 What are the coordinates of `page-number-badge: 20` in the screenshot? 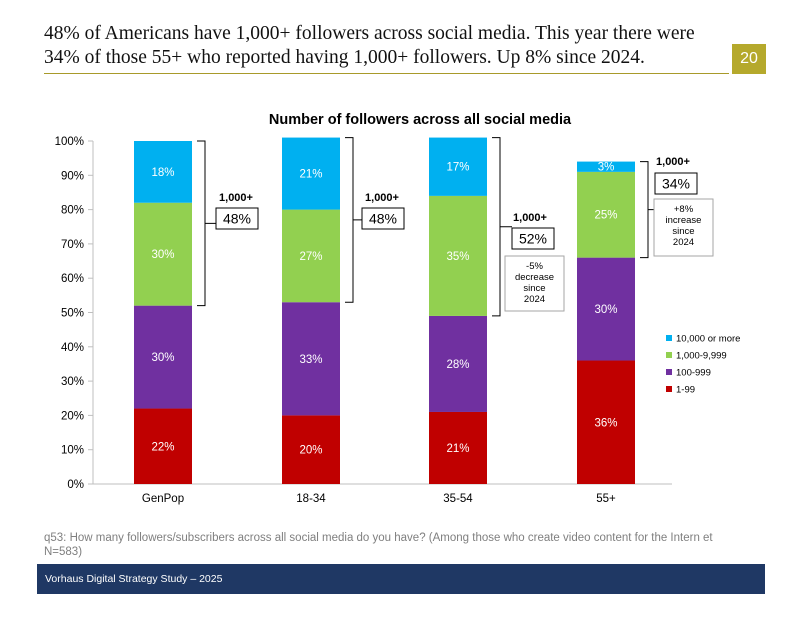 It's located at (749, 59).